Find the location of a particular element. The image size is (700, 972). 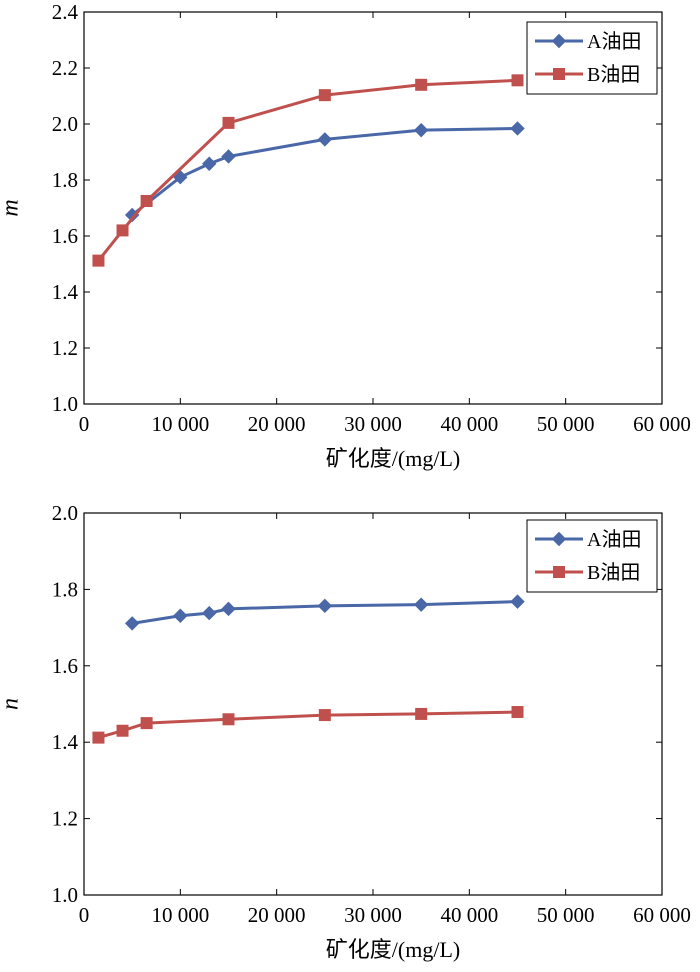

y-tick-label: 2.2 is located at coordinates (65, 68).